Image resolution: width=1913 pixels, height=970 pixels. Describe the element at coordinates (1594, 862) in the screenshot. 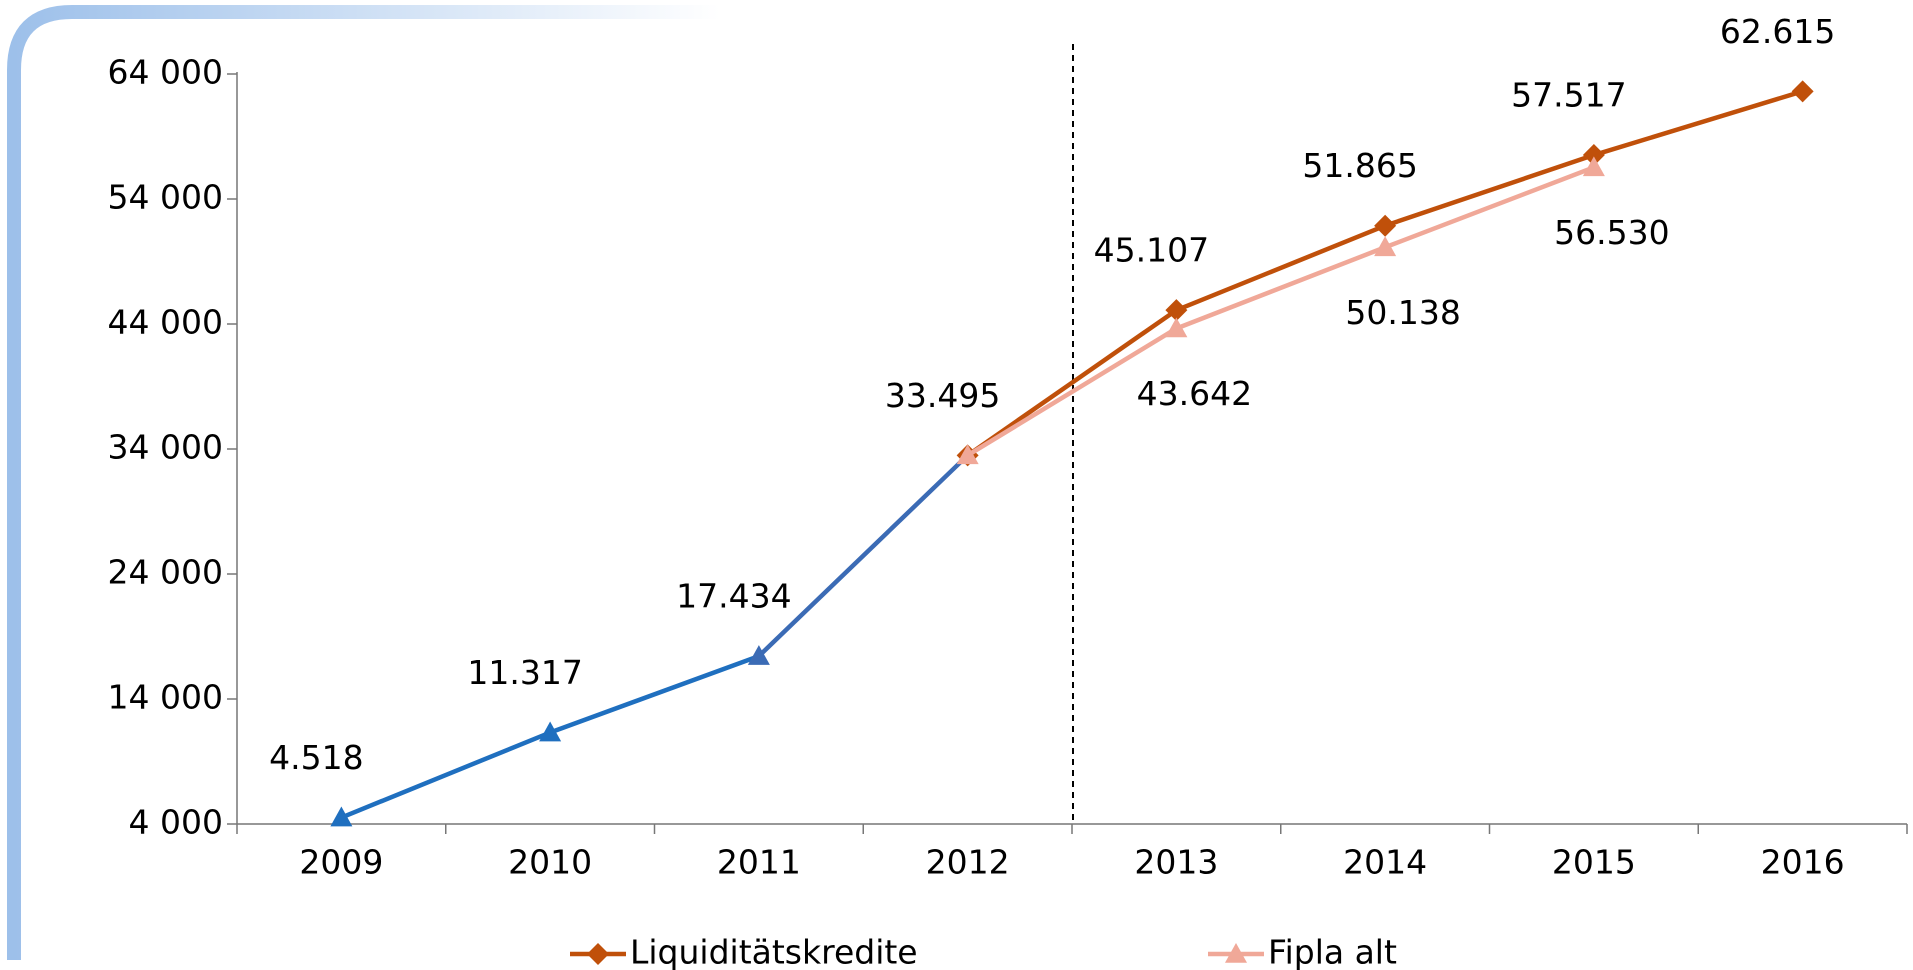

I see `x-tick-label: 2015` at that location.